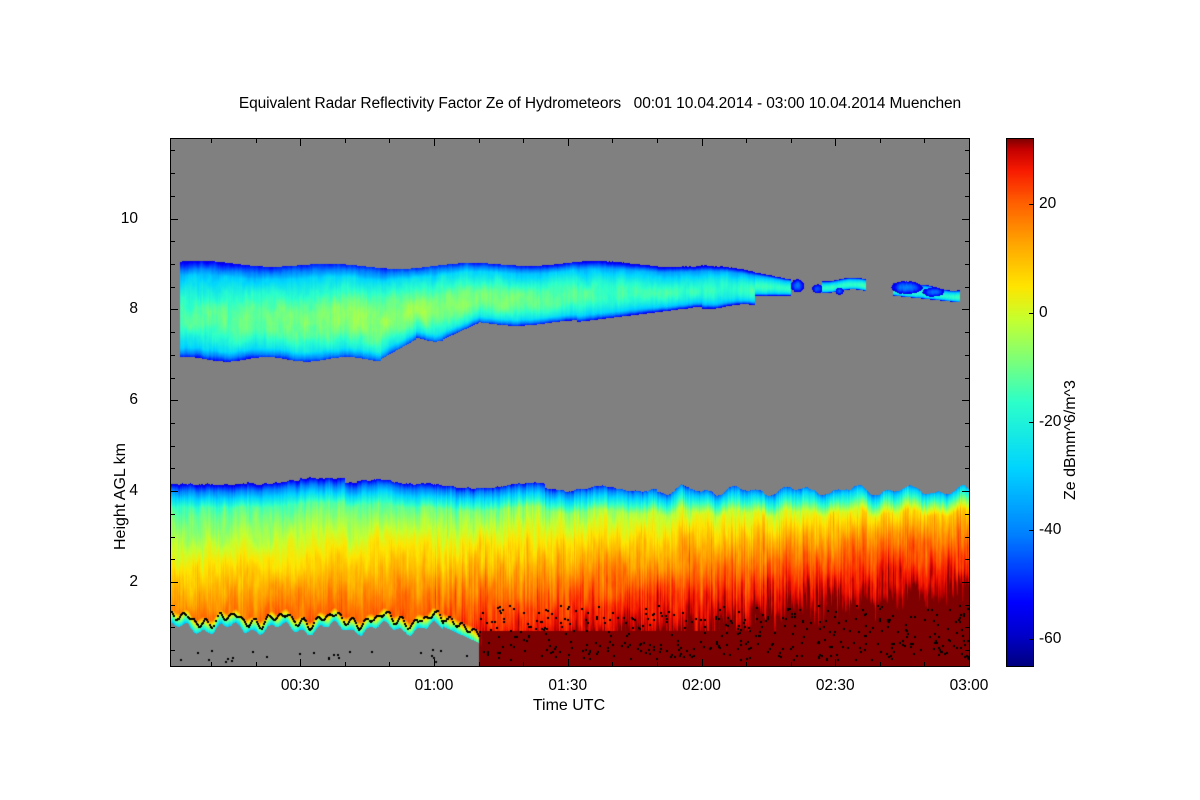 The image size is (1200, 800). Describe the element at coordinates (568, 685) in the screenshot. I see `x-tick-label: 01:30` at that location.